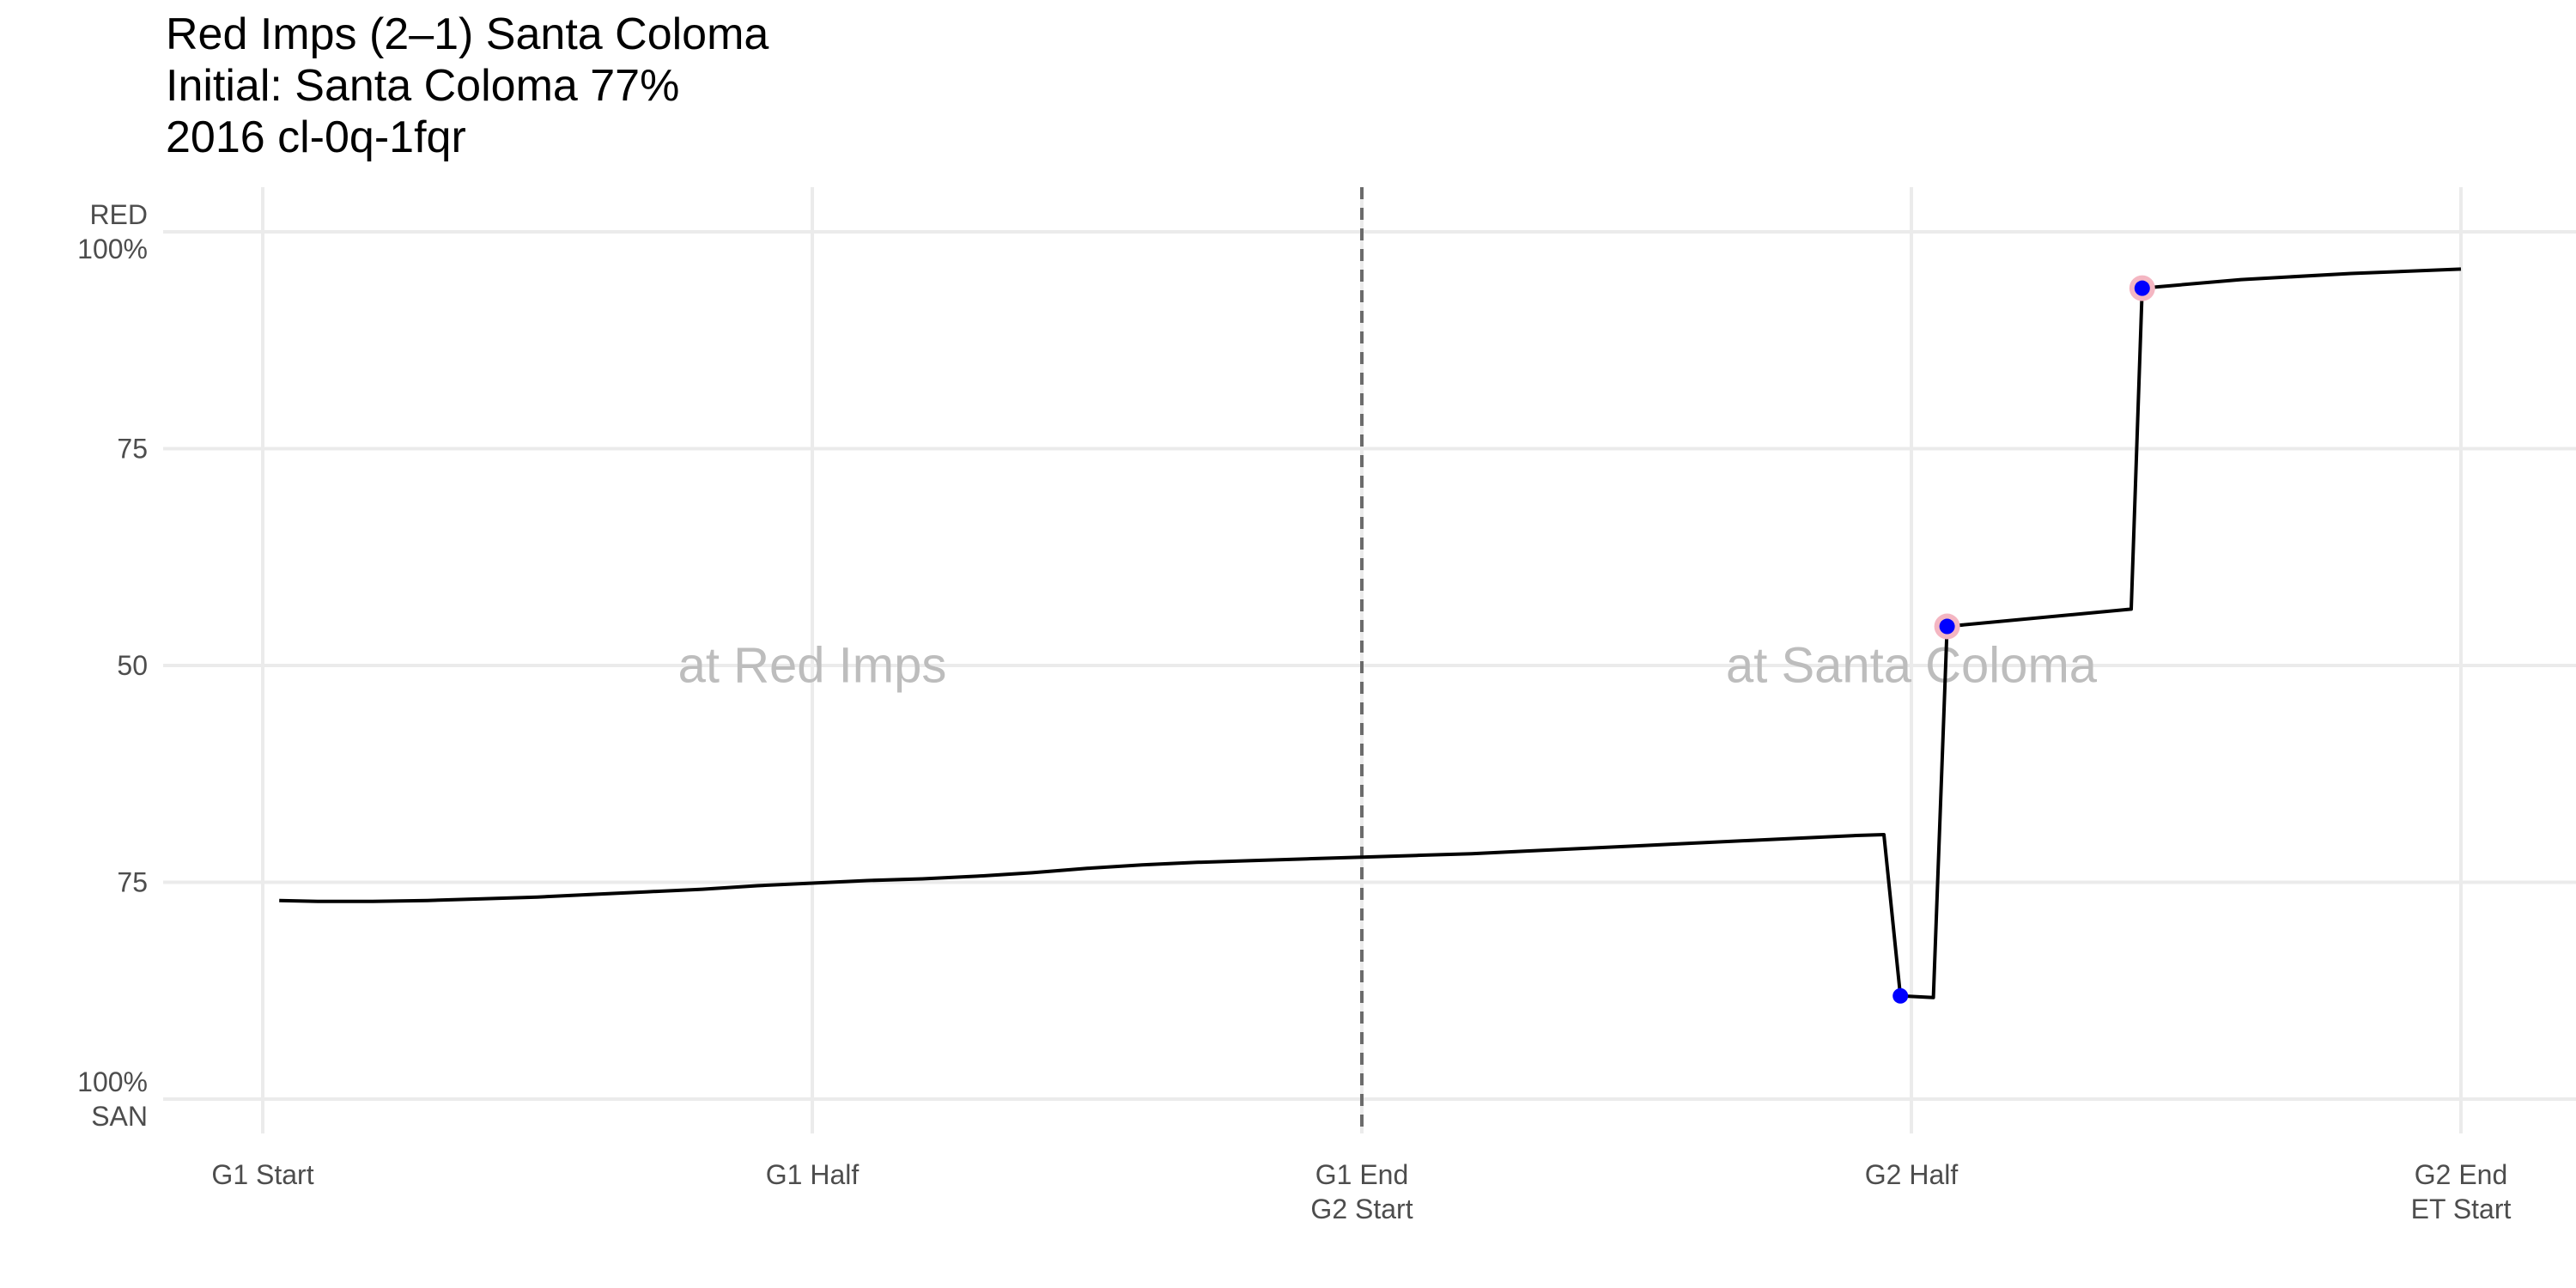  Describe the element at coordinates (2462, 1209) in the screenshot. I see `x-tick-label: ET Start` at that location.